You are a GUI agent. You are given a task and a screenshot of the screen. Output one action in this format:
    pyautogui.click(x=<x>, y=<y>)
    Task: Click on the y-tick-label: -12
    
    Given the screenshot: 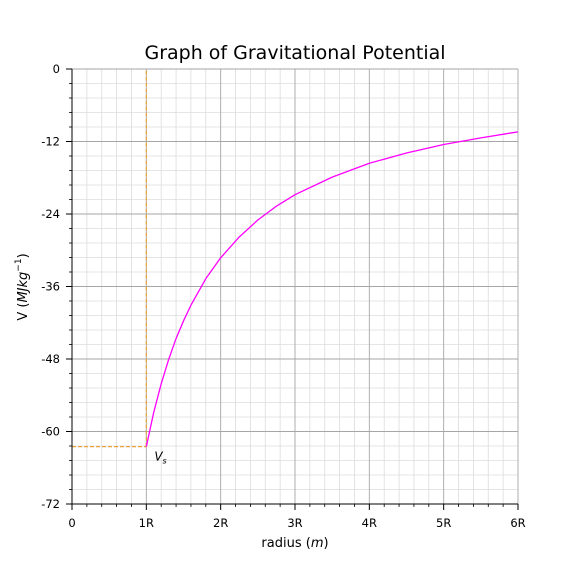 What is the action you would take?
    pyautogui.click(x=50, y=142)
    